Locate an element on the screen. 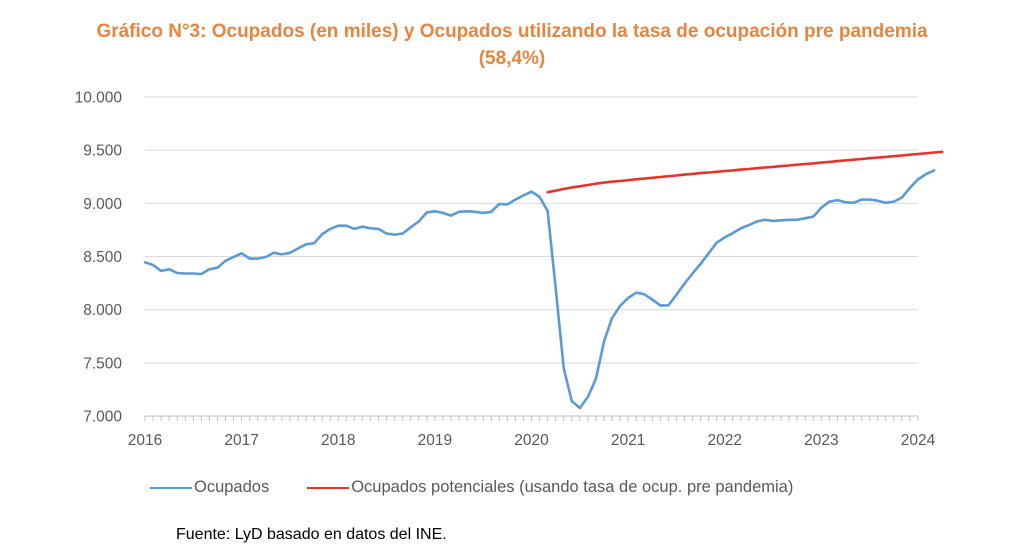  x-tick-label: 2016 is located at coordinates (145, 440).